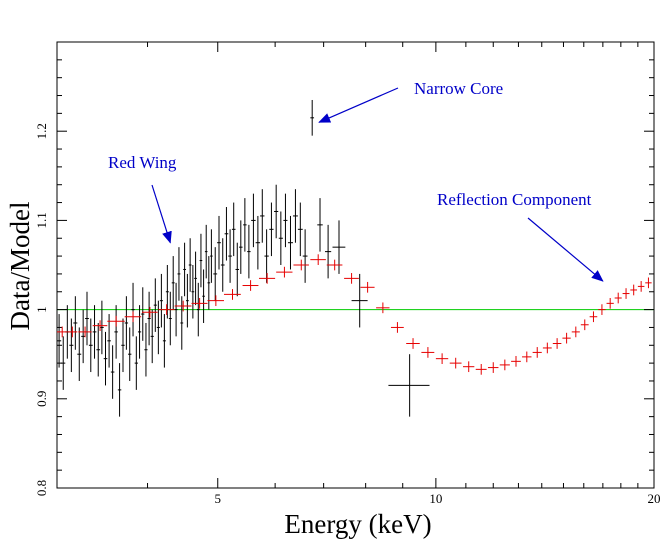 The height and width of the screenshot is (541, 664). Describe the element at coordinates (41, 309) in the screenshot. I see `y-tick-label: 1` at that location.